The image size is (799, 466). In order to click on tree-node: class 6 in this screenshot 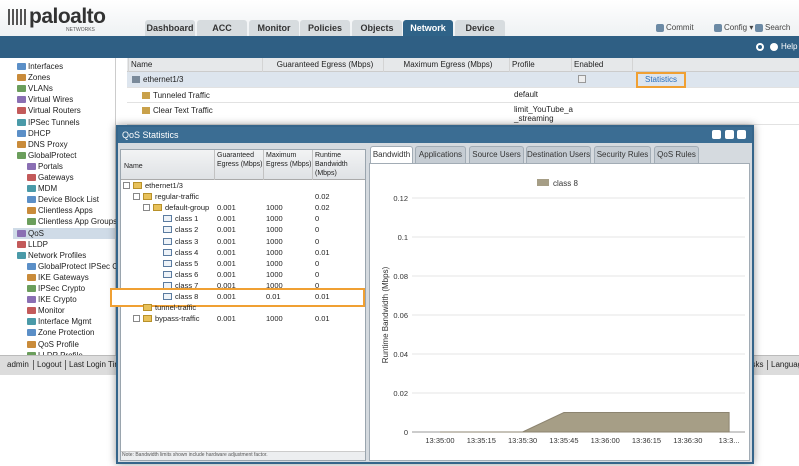, I will do `click(187, 274)`.